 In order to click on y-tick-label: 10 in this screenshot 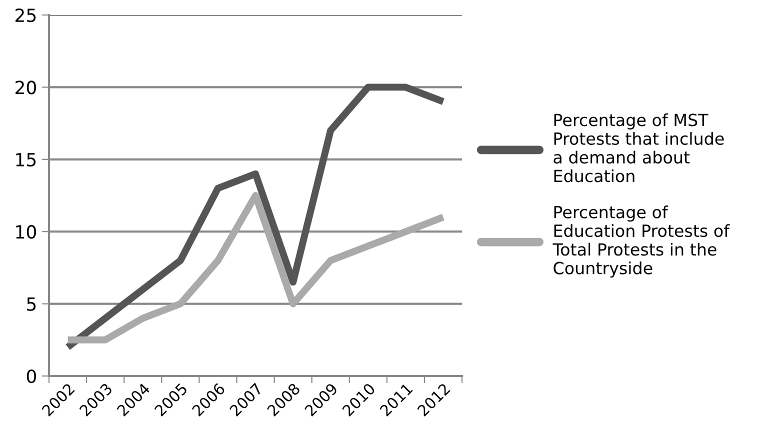, I will do `click(26, 232)`.